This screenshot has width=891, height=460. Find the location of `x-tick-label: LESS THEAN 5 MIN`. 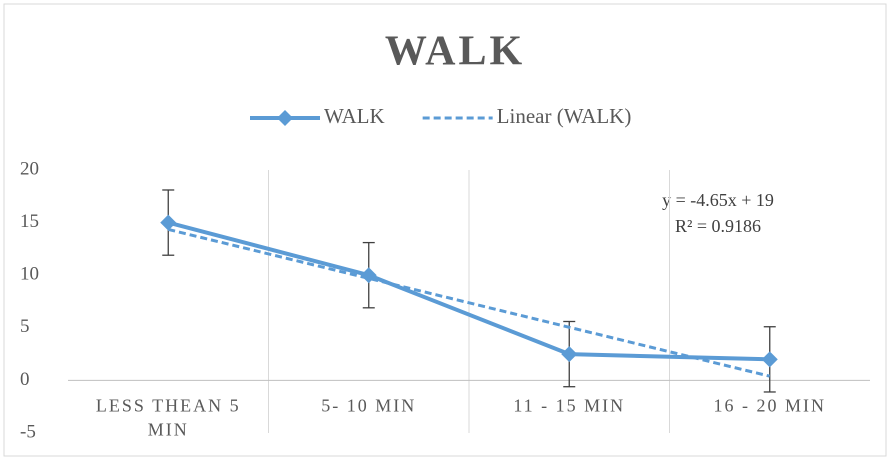

x-tick-label: LESS THEAN 5 MIN is located at coordinates (168, 418).